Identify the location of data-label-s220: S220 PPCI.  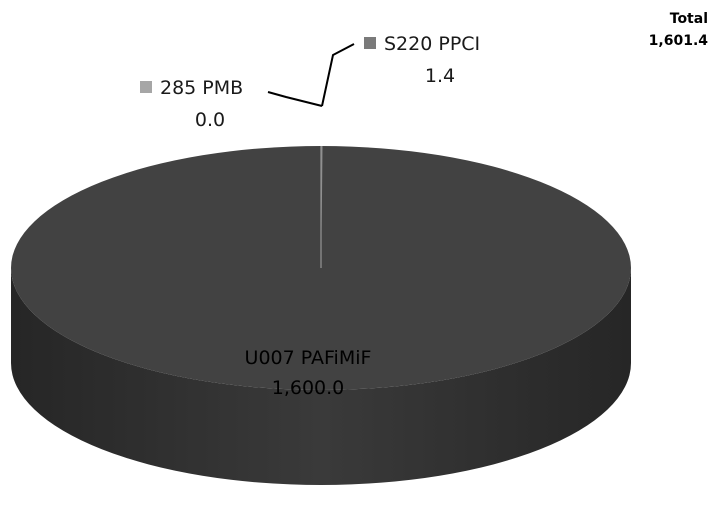
(422, 44).